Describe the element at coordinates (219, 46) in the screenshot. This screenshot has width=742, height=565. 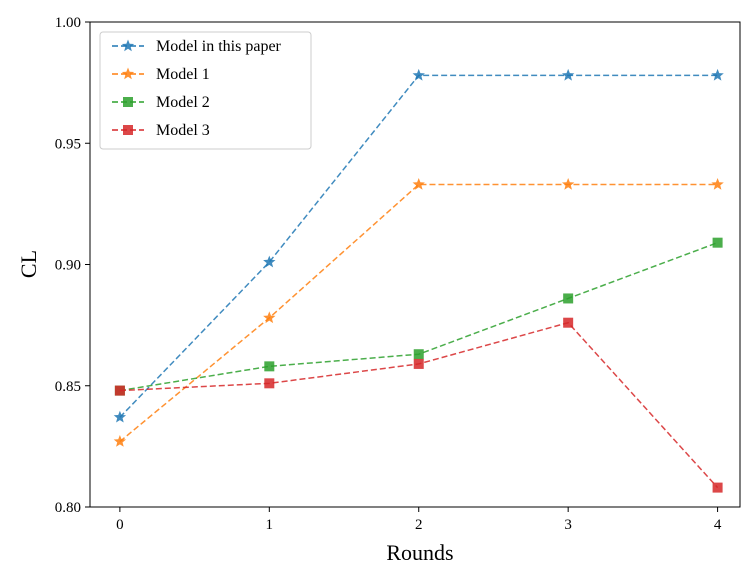
I see `legend-label: Model in this paper` at that location.